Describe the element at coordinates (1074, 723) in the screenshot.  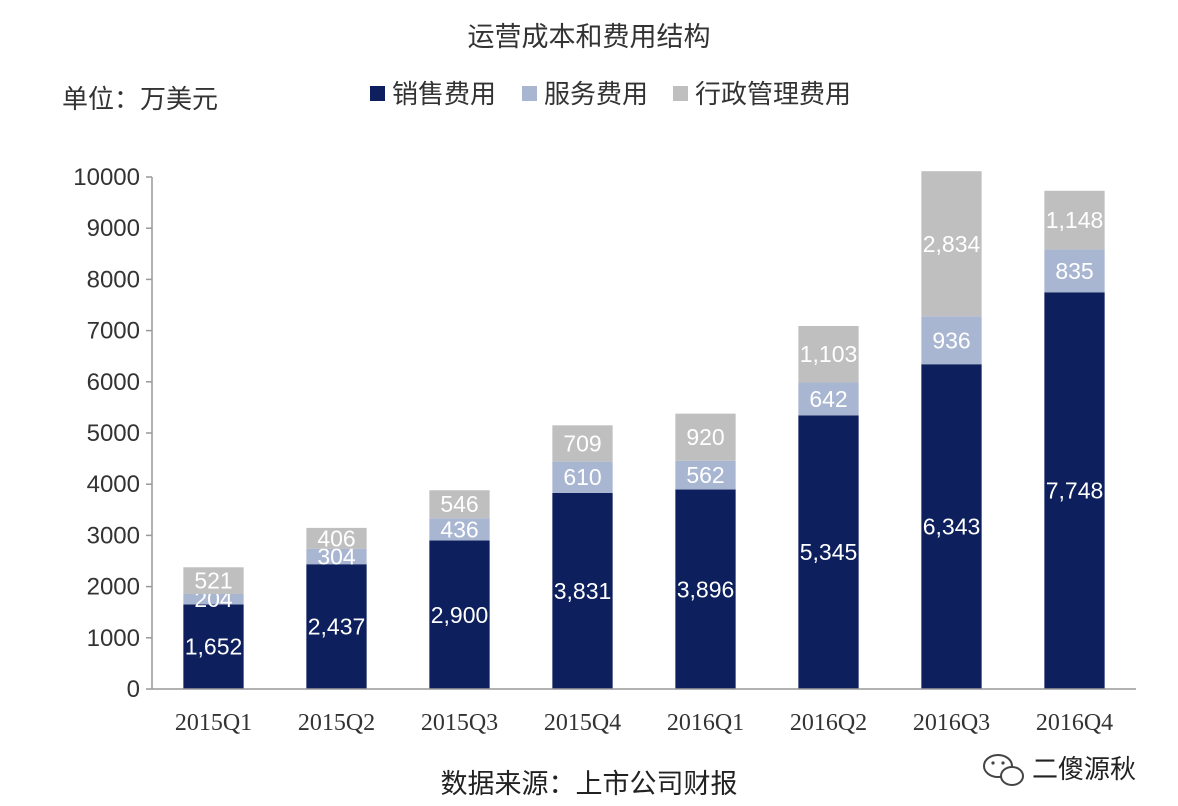
I see `x-tick-label: 2016Q4` at that location.